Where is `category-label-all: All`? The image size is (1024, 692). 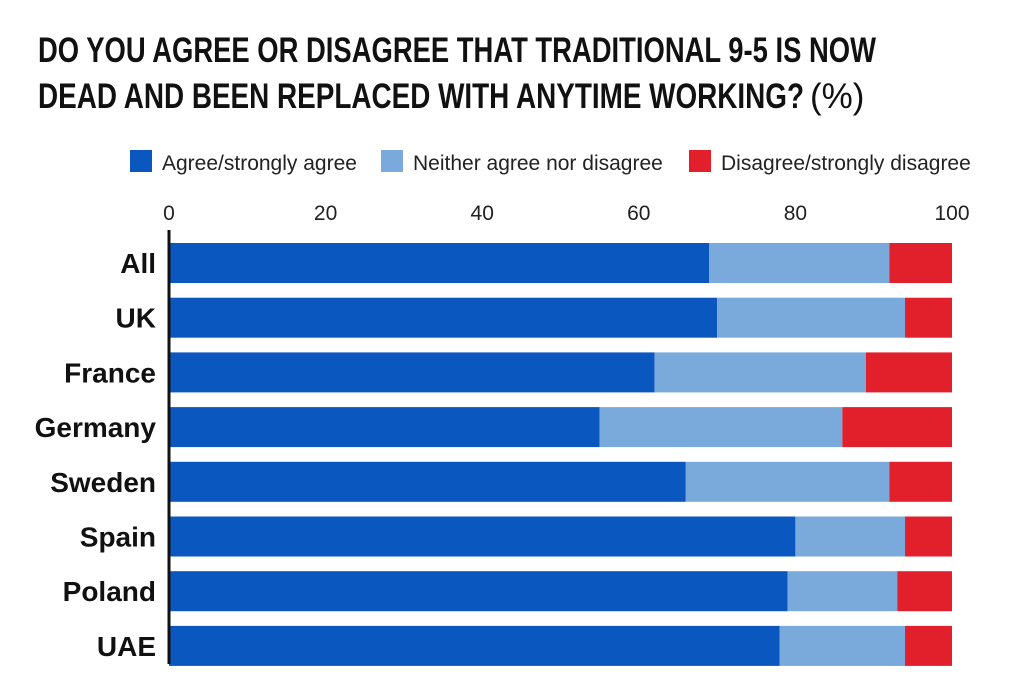 category-label-all: All is located at coordinates (138, 263).